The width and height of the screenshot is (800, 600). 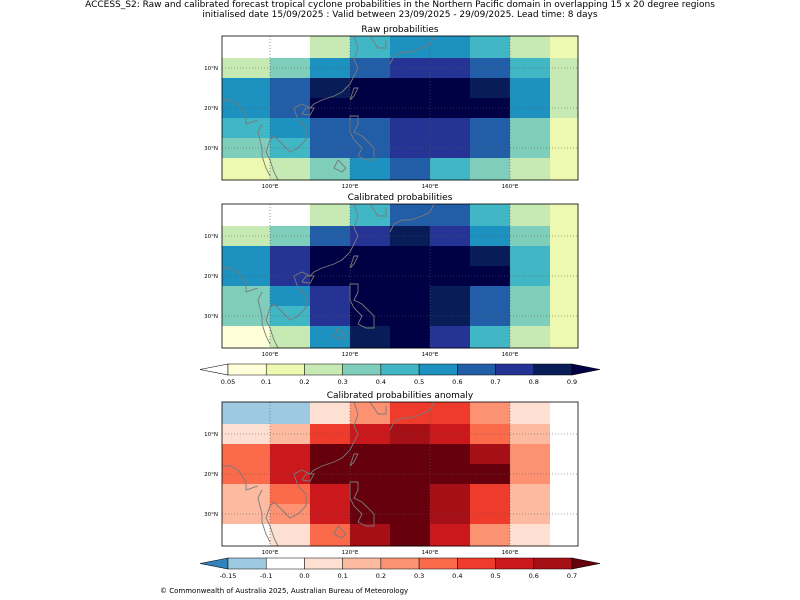 I want to click on colorbar-1: 0.05 0.1 0.2 0.3 0.4 0.5 0.6 0.7 0.8 0.9, so click(x=400, y=374).